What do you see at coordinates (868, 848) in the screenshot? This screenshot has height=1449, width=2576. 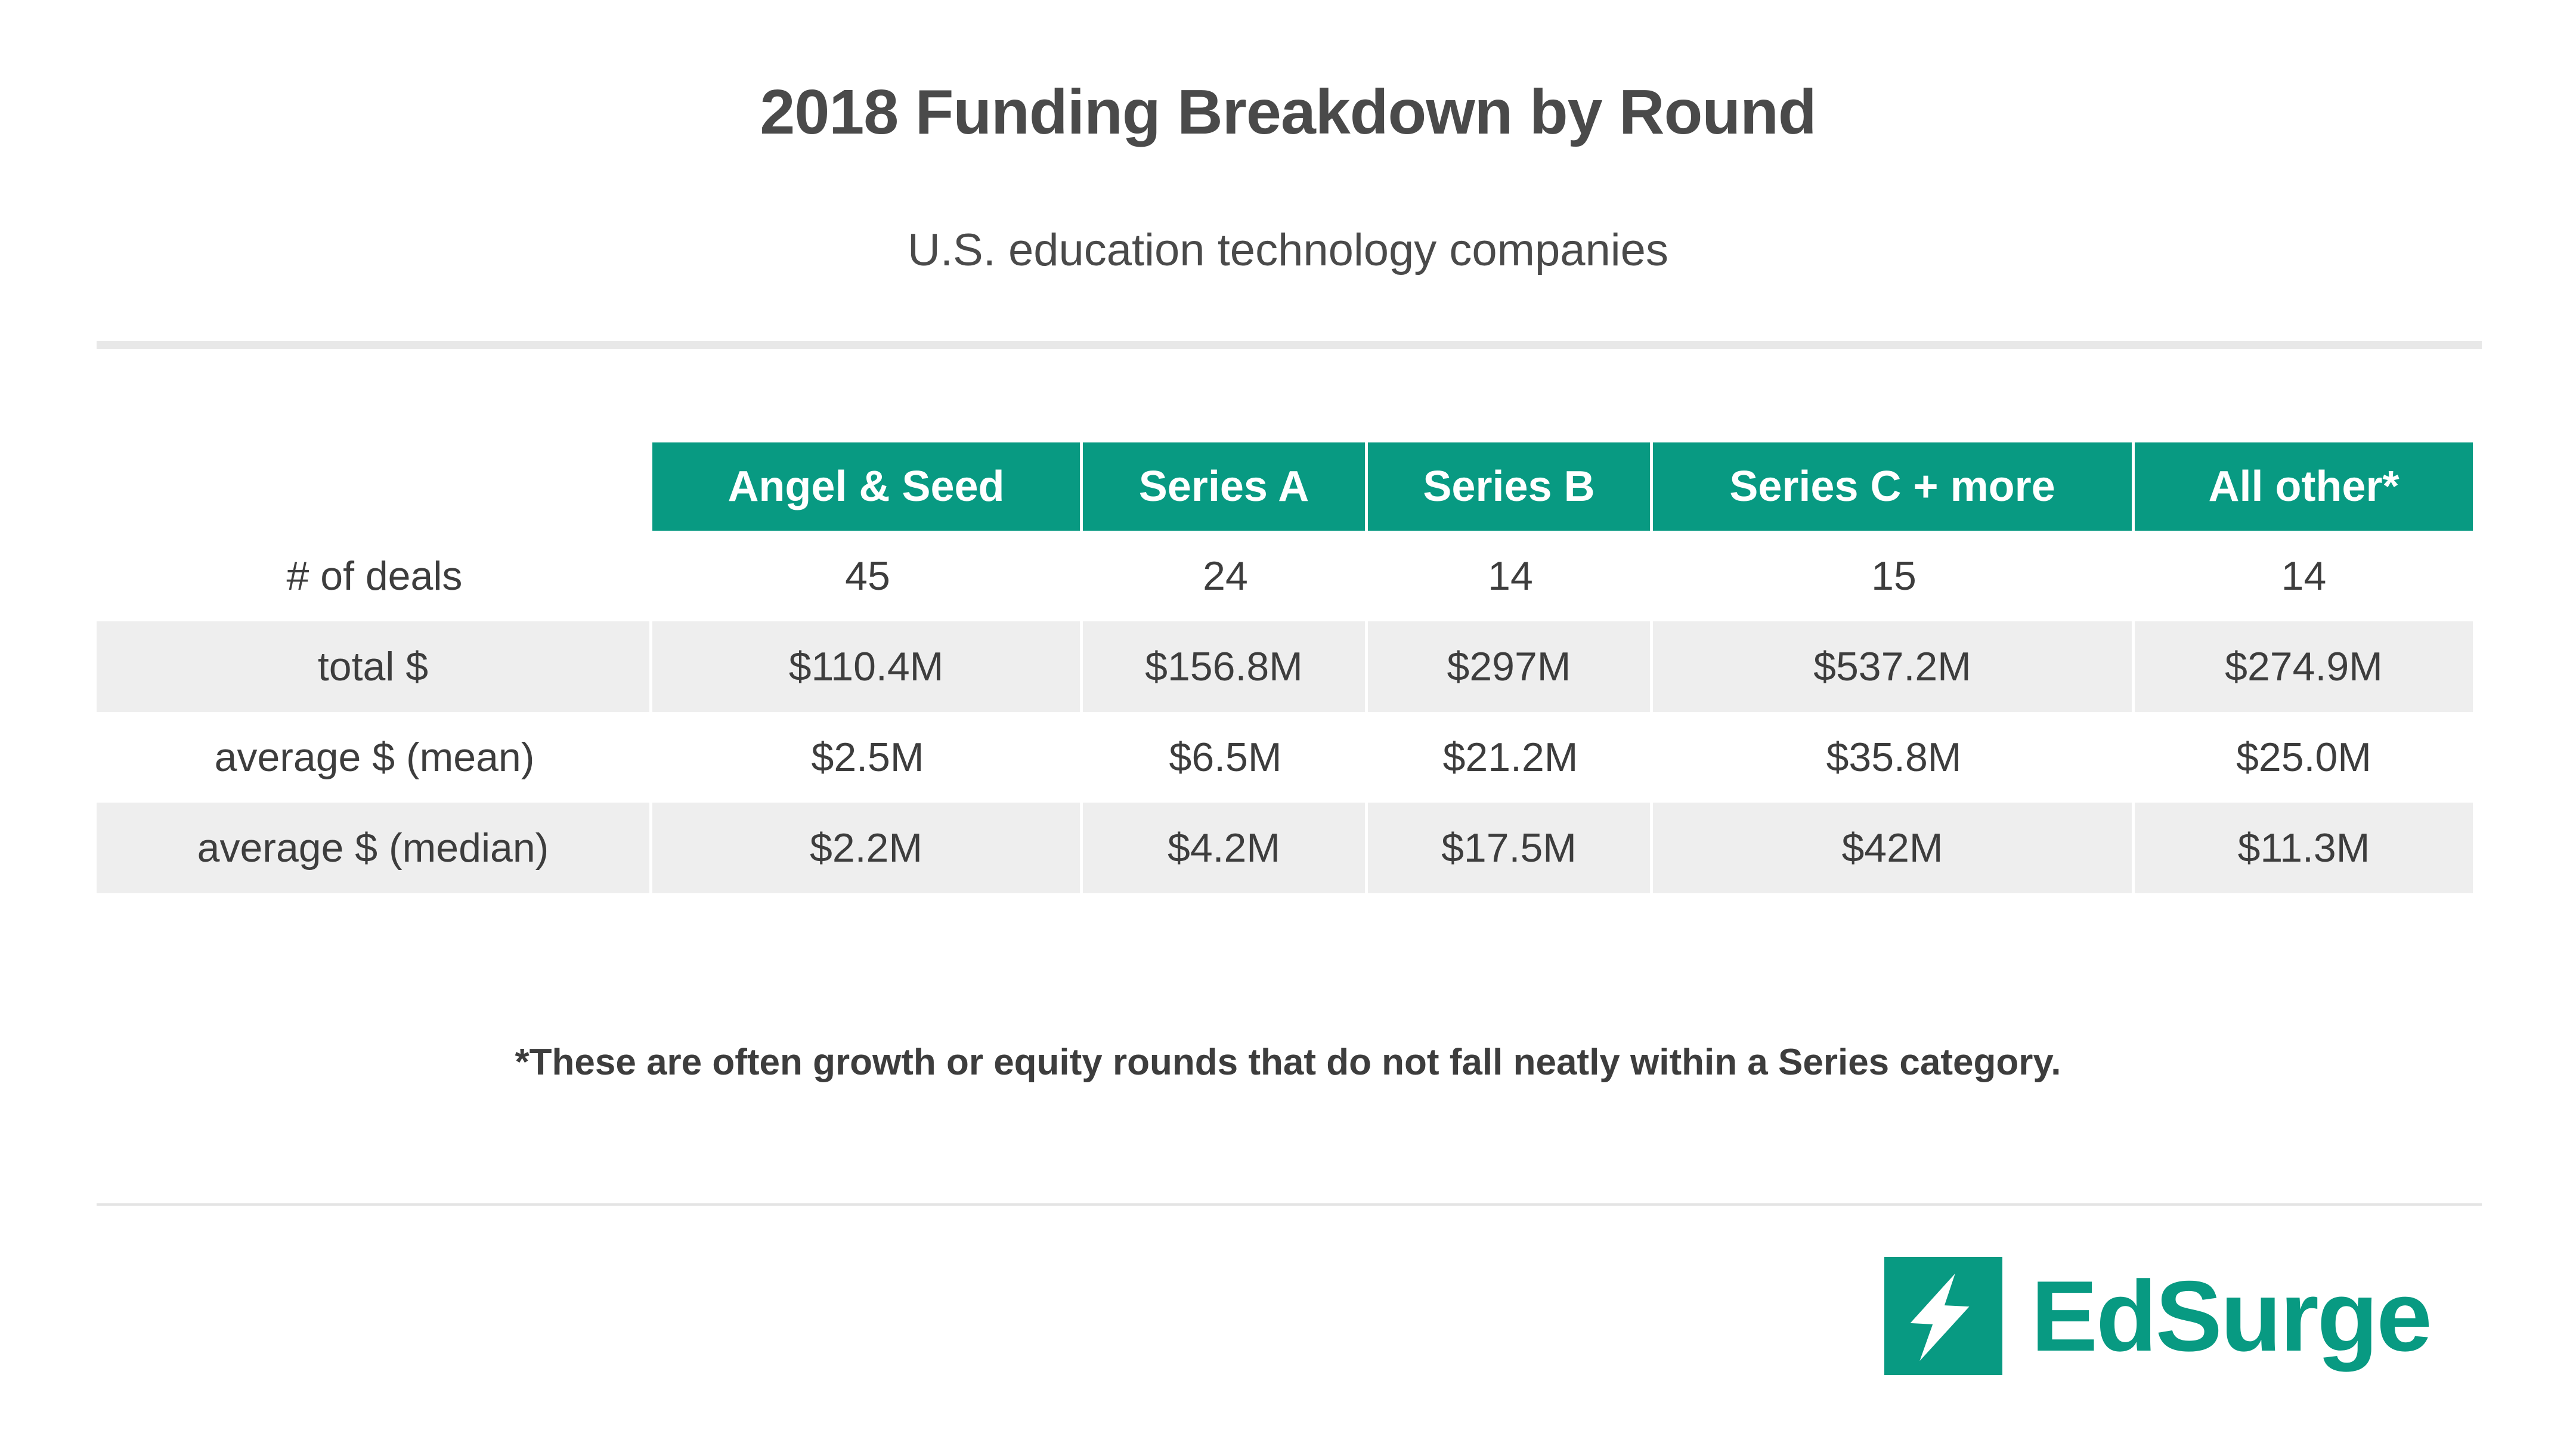 I see `cell-median-angel-seed: $2.2M` at bounding box center [868, 848].